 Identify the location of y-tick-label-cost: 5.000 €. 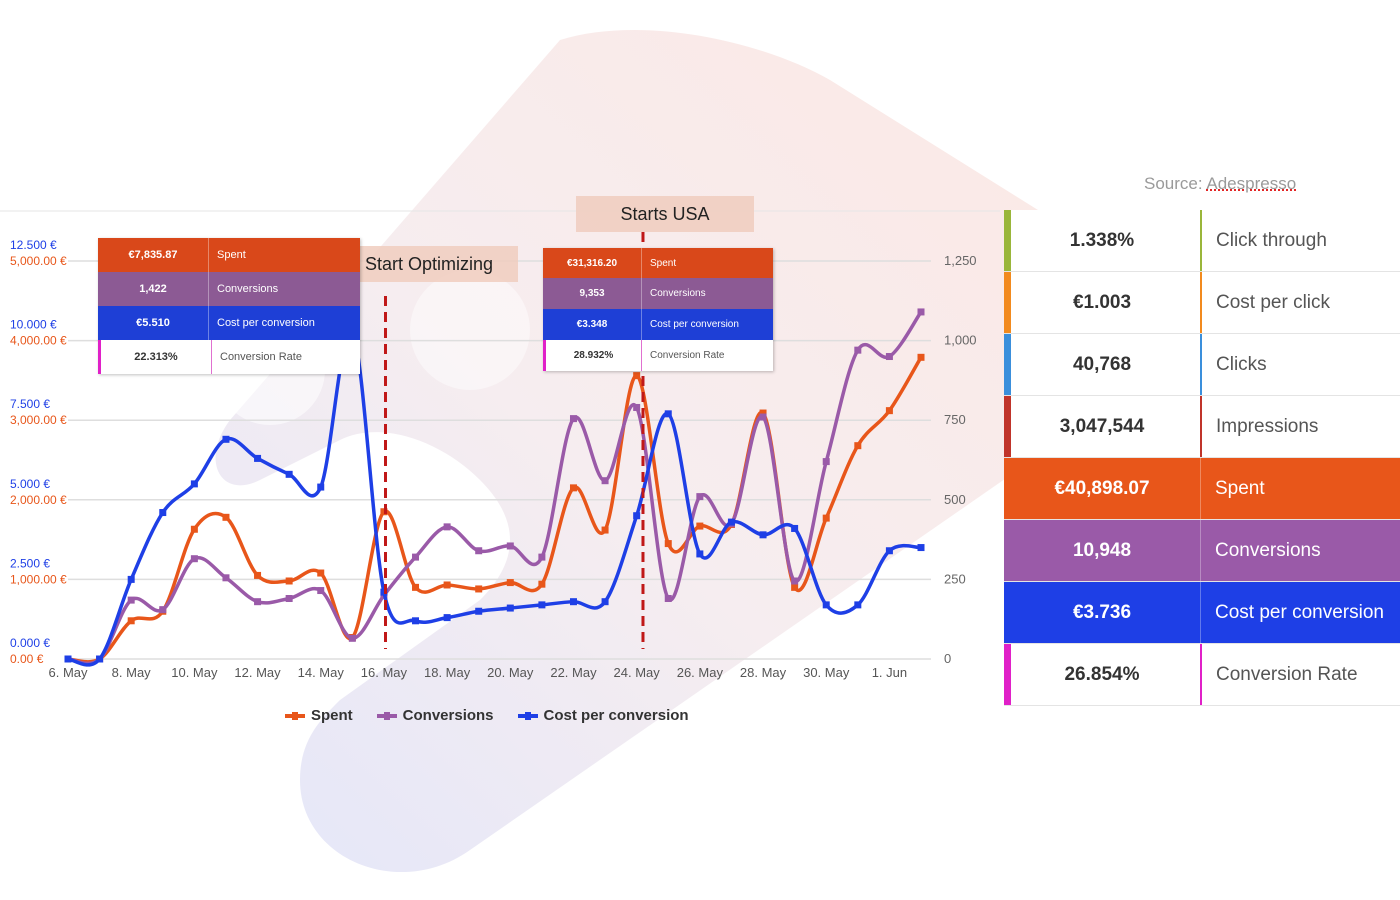
(30, 484).